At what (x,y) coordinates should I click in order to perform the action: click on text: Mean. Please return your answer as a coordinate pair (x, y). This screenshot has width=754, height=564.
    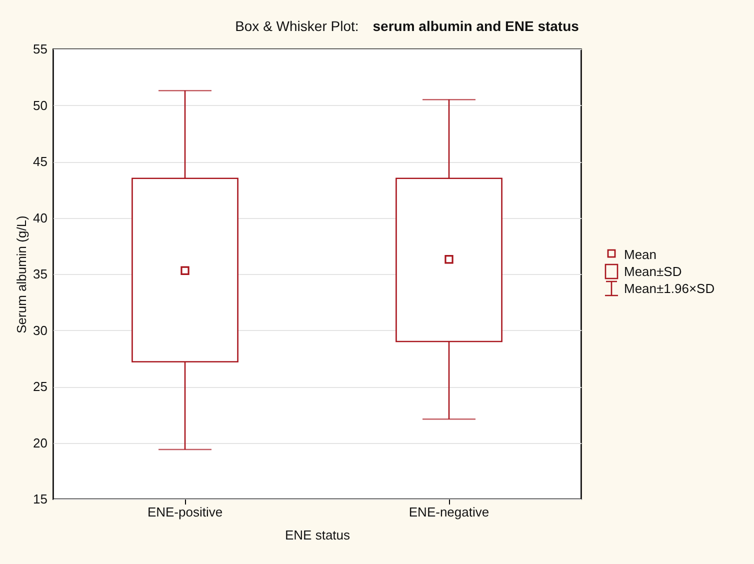
    Looking at the image, I should click on (640, 254).